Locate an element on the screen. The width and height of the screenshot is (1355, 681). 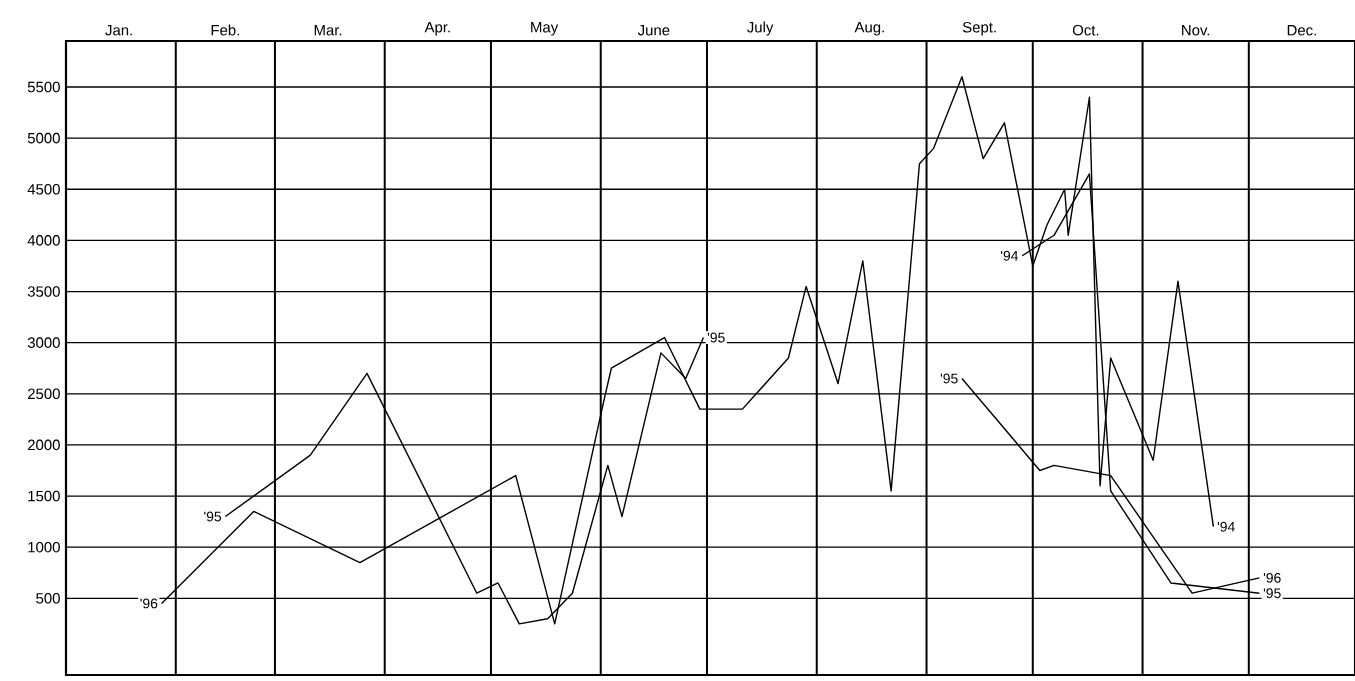
y-tick-label: 500 is located at coordinates (48, 598).